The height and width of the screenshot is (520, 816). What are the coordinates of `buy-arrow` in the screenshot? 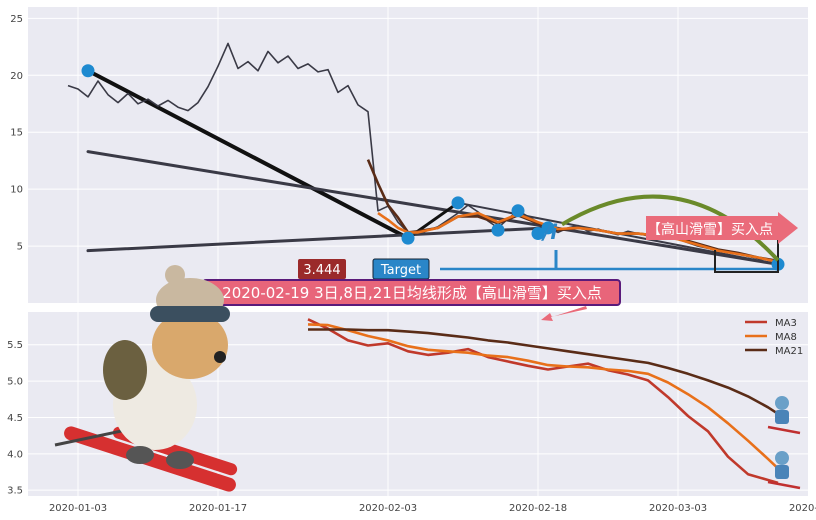 It's located at (722, 228).